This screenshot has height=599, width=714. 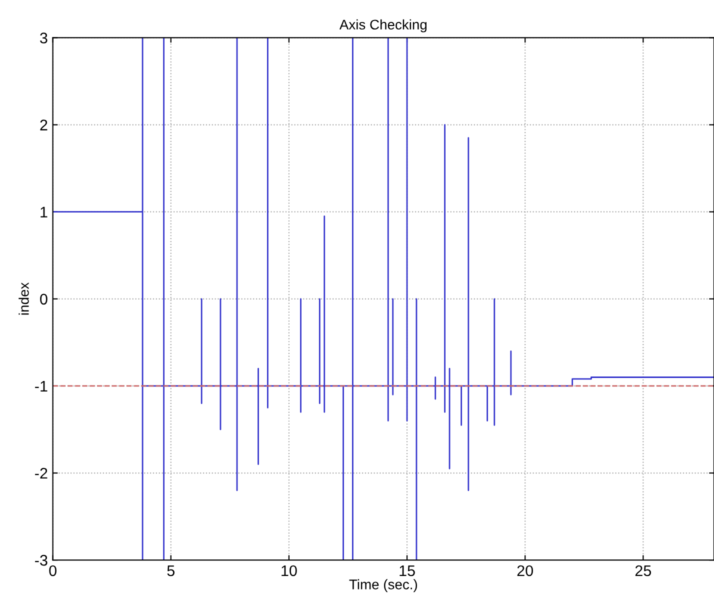 I want to click on y-tick-label: 0, so click(x=44, y=299).